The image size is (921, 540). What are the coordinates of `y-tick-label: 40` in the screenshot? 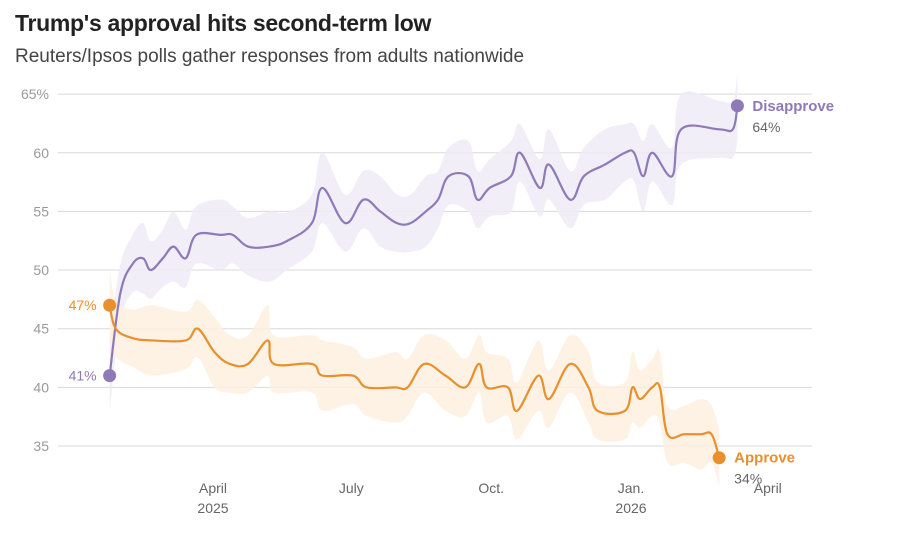 It's located at (41, 387).